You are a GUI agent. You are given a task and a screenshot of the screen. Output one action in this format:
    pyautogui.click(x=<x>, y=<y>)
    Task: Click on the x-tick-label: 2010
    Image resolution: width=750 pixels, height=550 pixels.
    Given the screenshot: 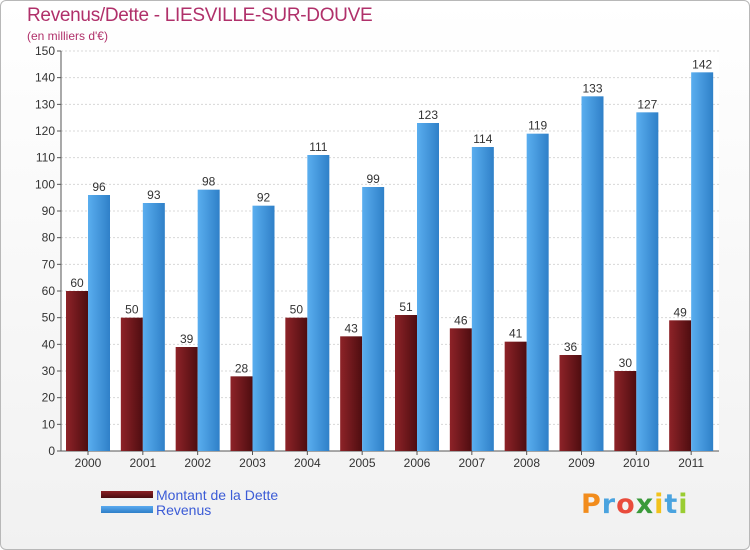 What is the action you would take?
    pyautogui.click(x=636, y=463)
    